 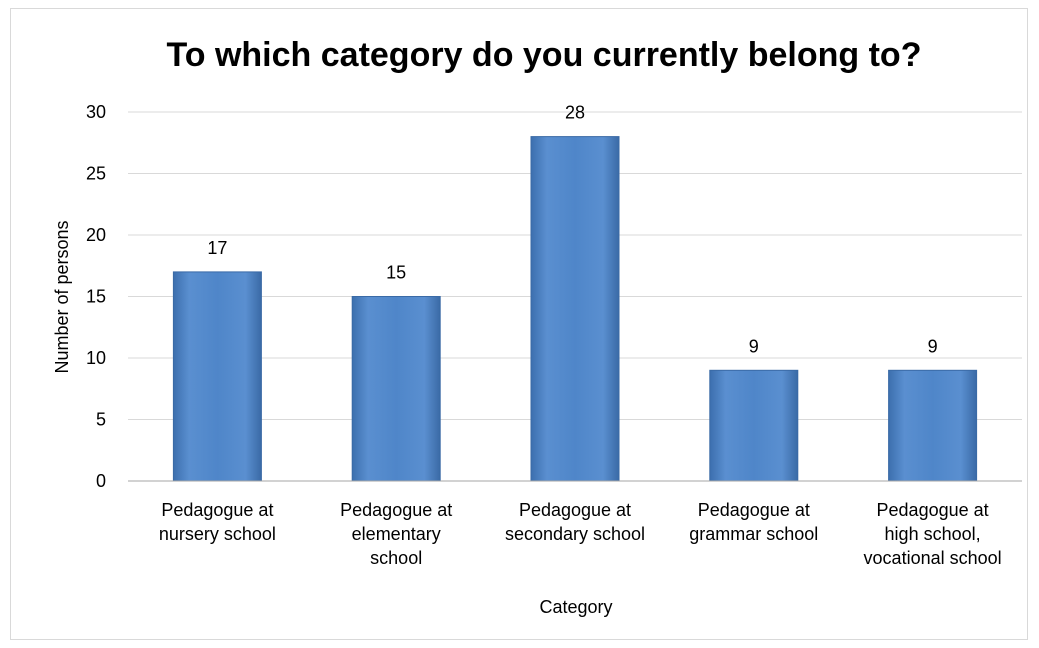 What do you see at coordinates (101, 420) in the screenshot?
I see `y-tick-label: 5` at bounding box center [101, 420].